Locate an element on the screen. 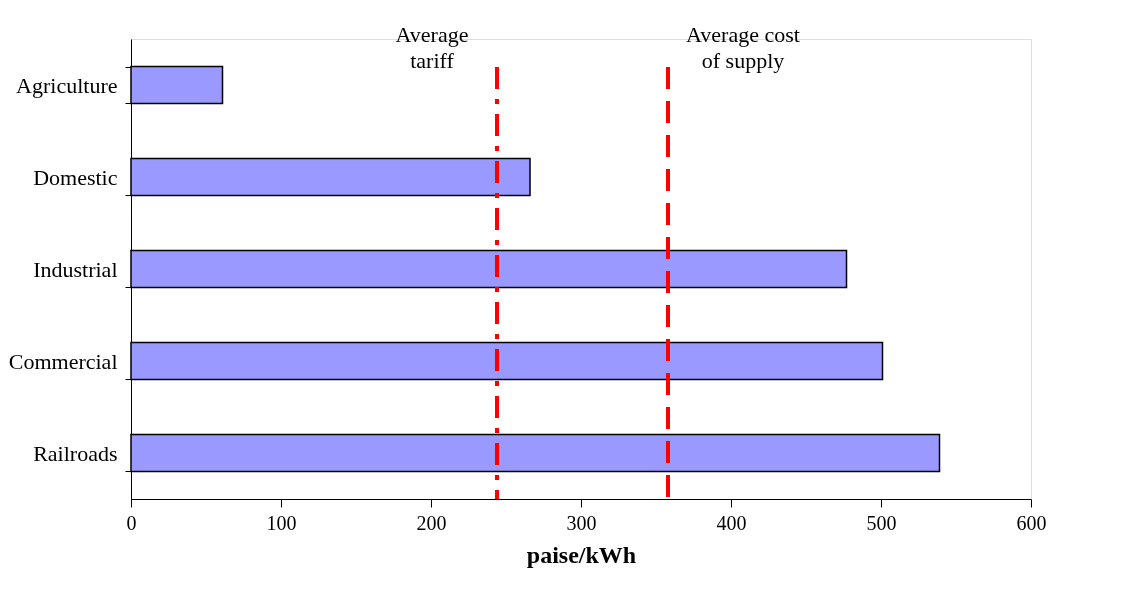 This screenshot has width=1128, height=596. x-tick-label: 500 is located at coordinates (881, 522).